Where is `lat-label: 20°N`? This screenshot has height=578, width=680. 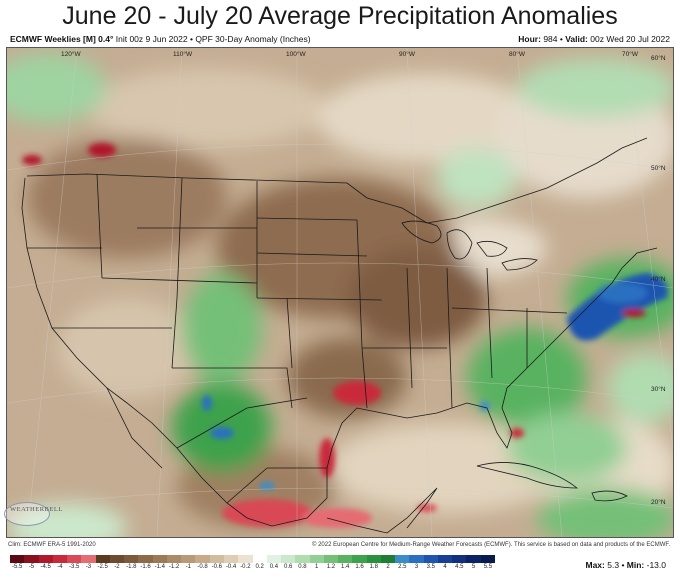 lat-label: 20°N is located at coordinates (658, 502).